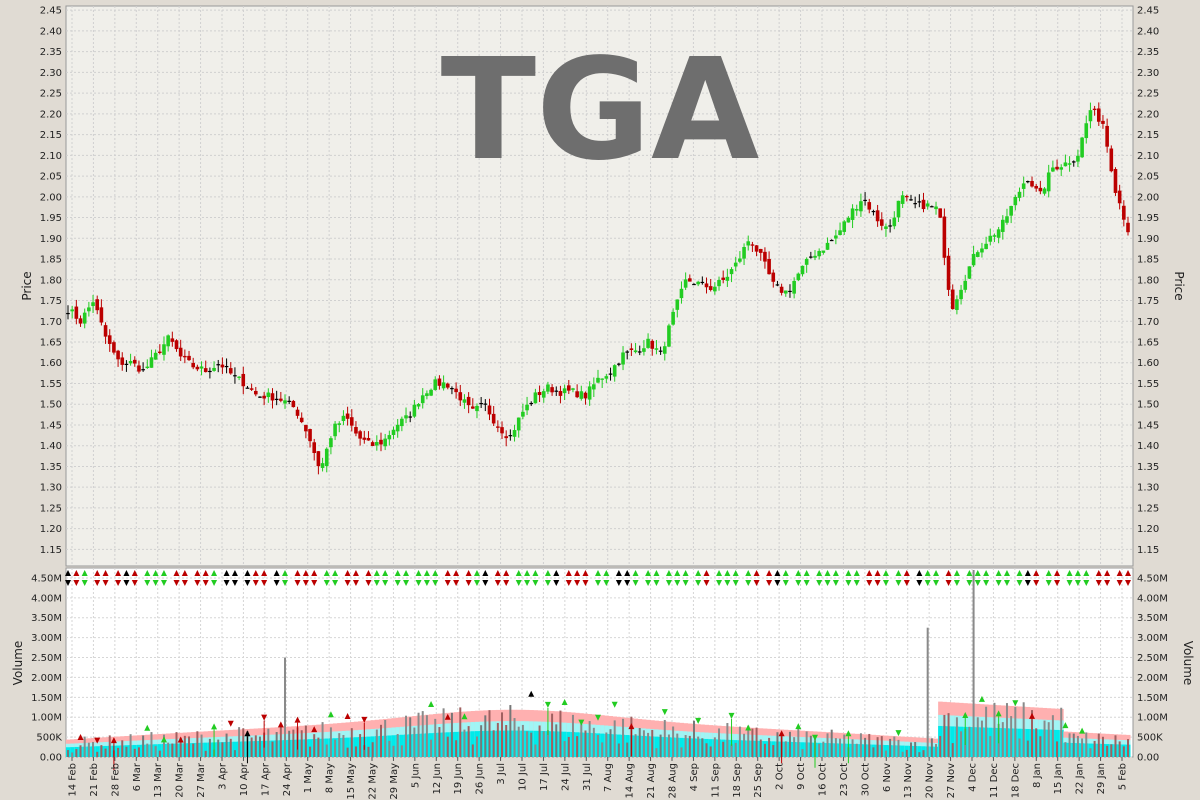  I want to click on date-tick-label: 15 Jan, so click(1058, 778).